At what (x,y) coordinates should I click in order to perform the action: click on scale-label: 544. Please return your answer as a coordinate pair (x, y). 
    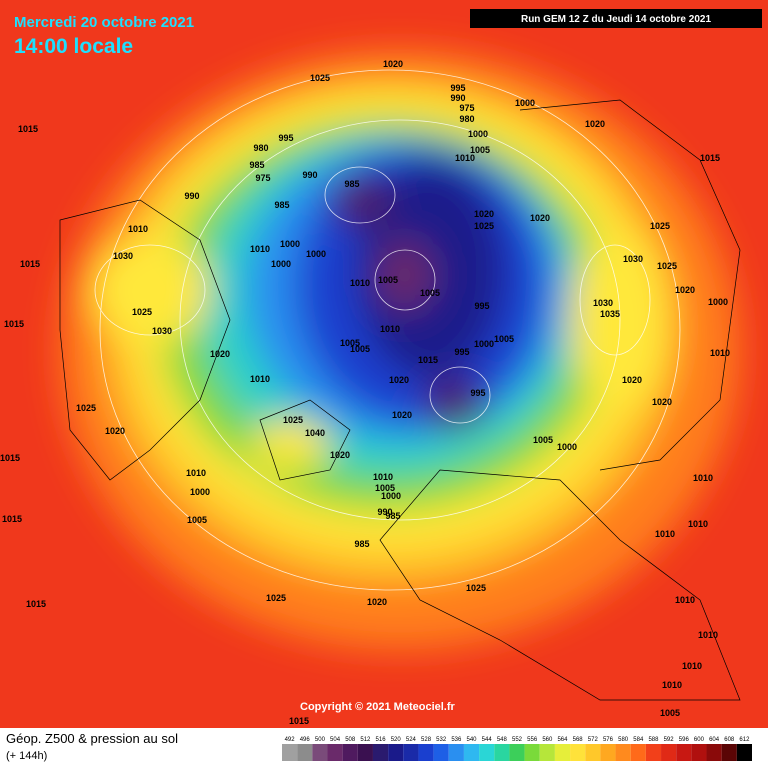
    Looking at the image, I should click on (487, 740).